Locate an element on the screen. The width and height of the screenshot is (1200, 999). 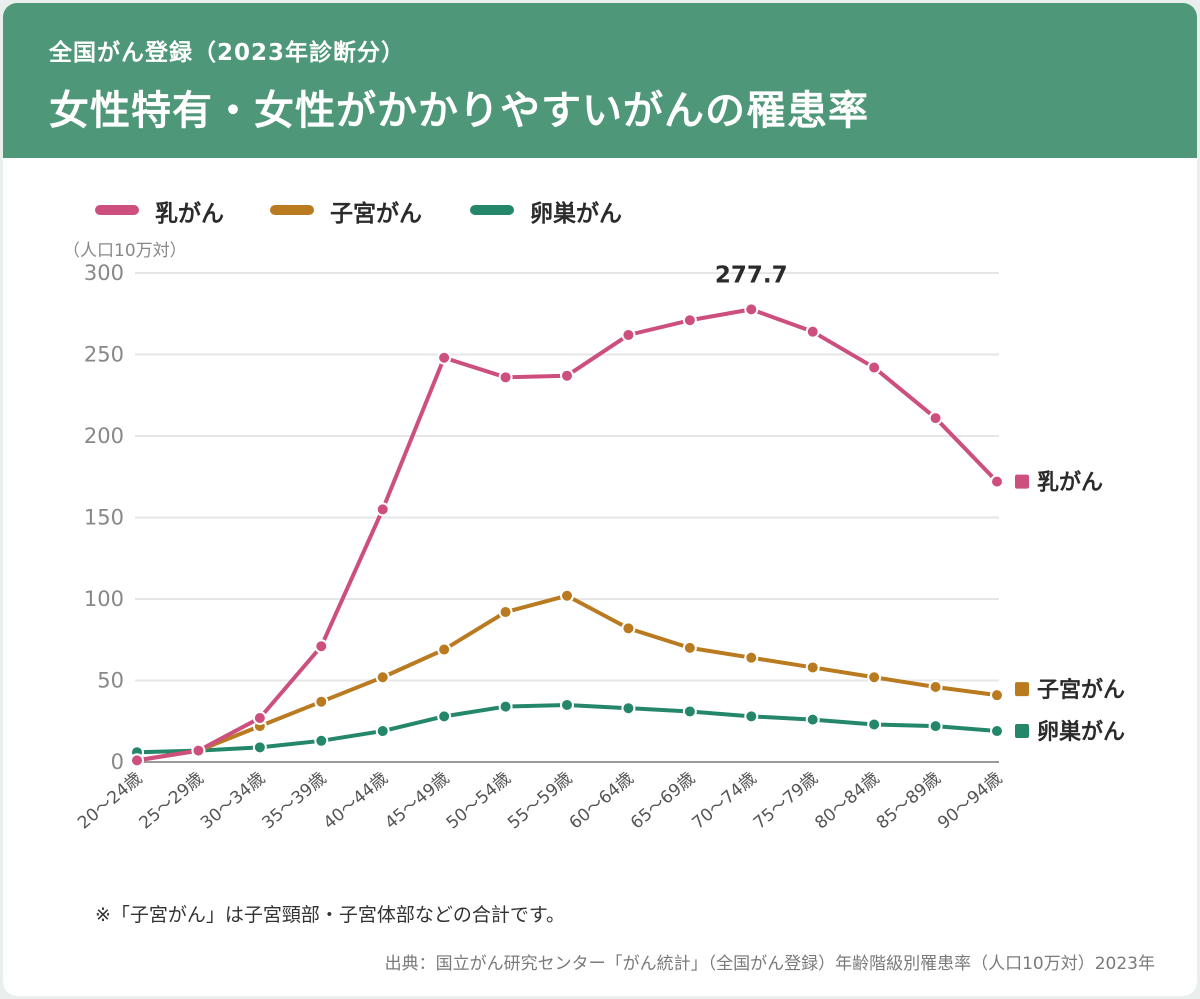
y-axis-label: （人口10万対） is located at coordinates (125, 251).